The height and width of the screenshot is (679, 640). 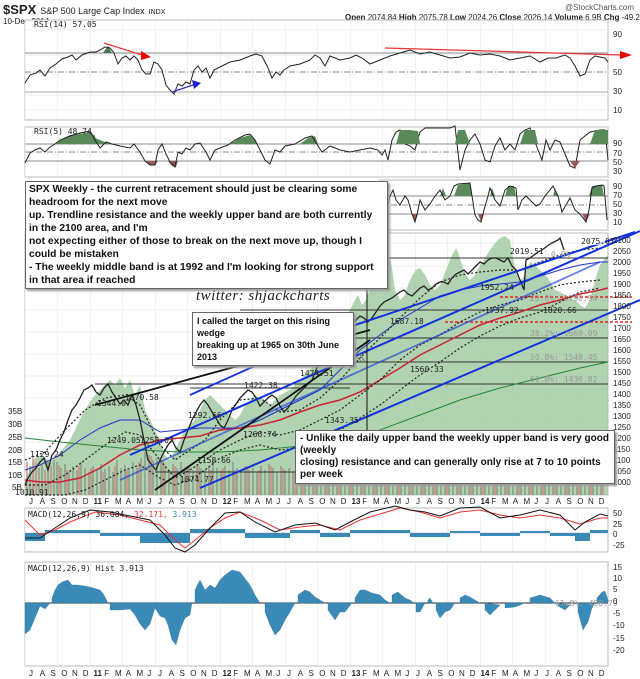 I want to click on rsi5-panel, so click(x=316, y=151).